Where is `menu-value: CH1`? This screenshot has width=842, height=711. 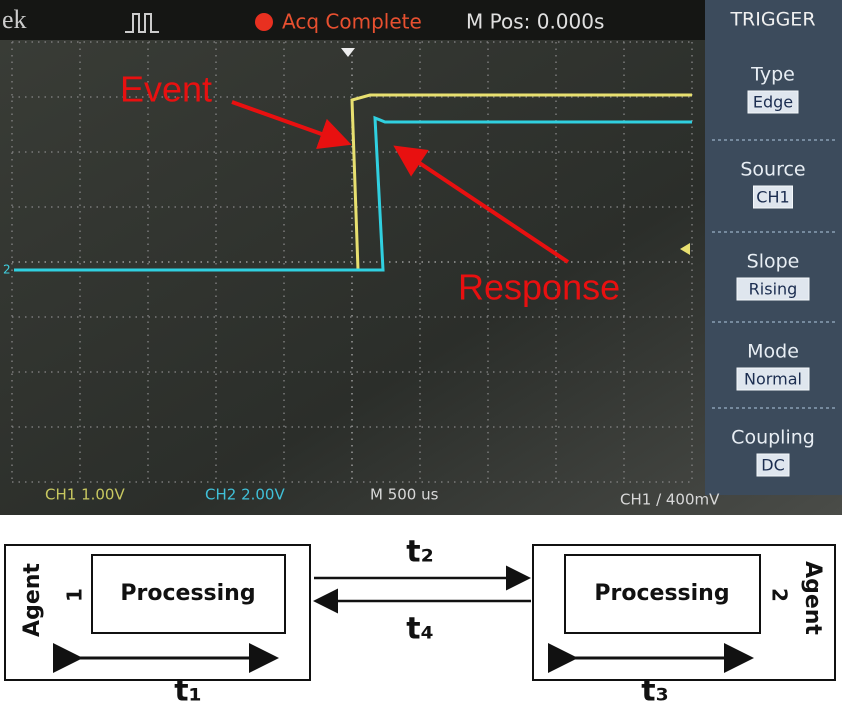
menu-value: CH1 is located at coordinates (772, 197).